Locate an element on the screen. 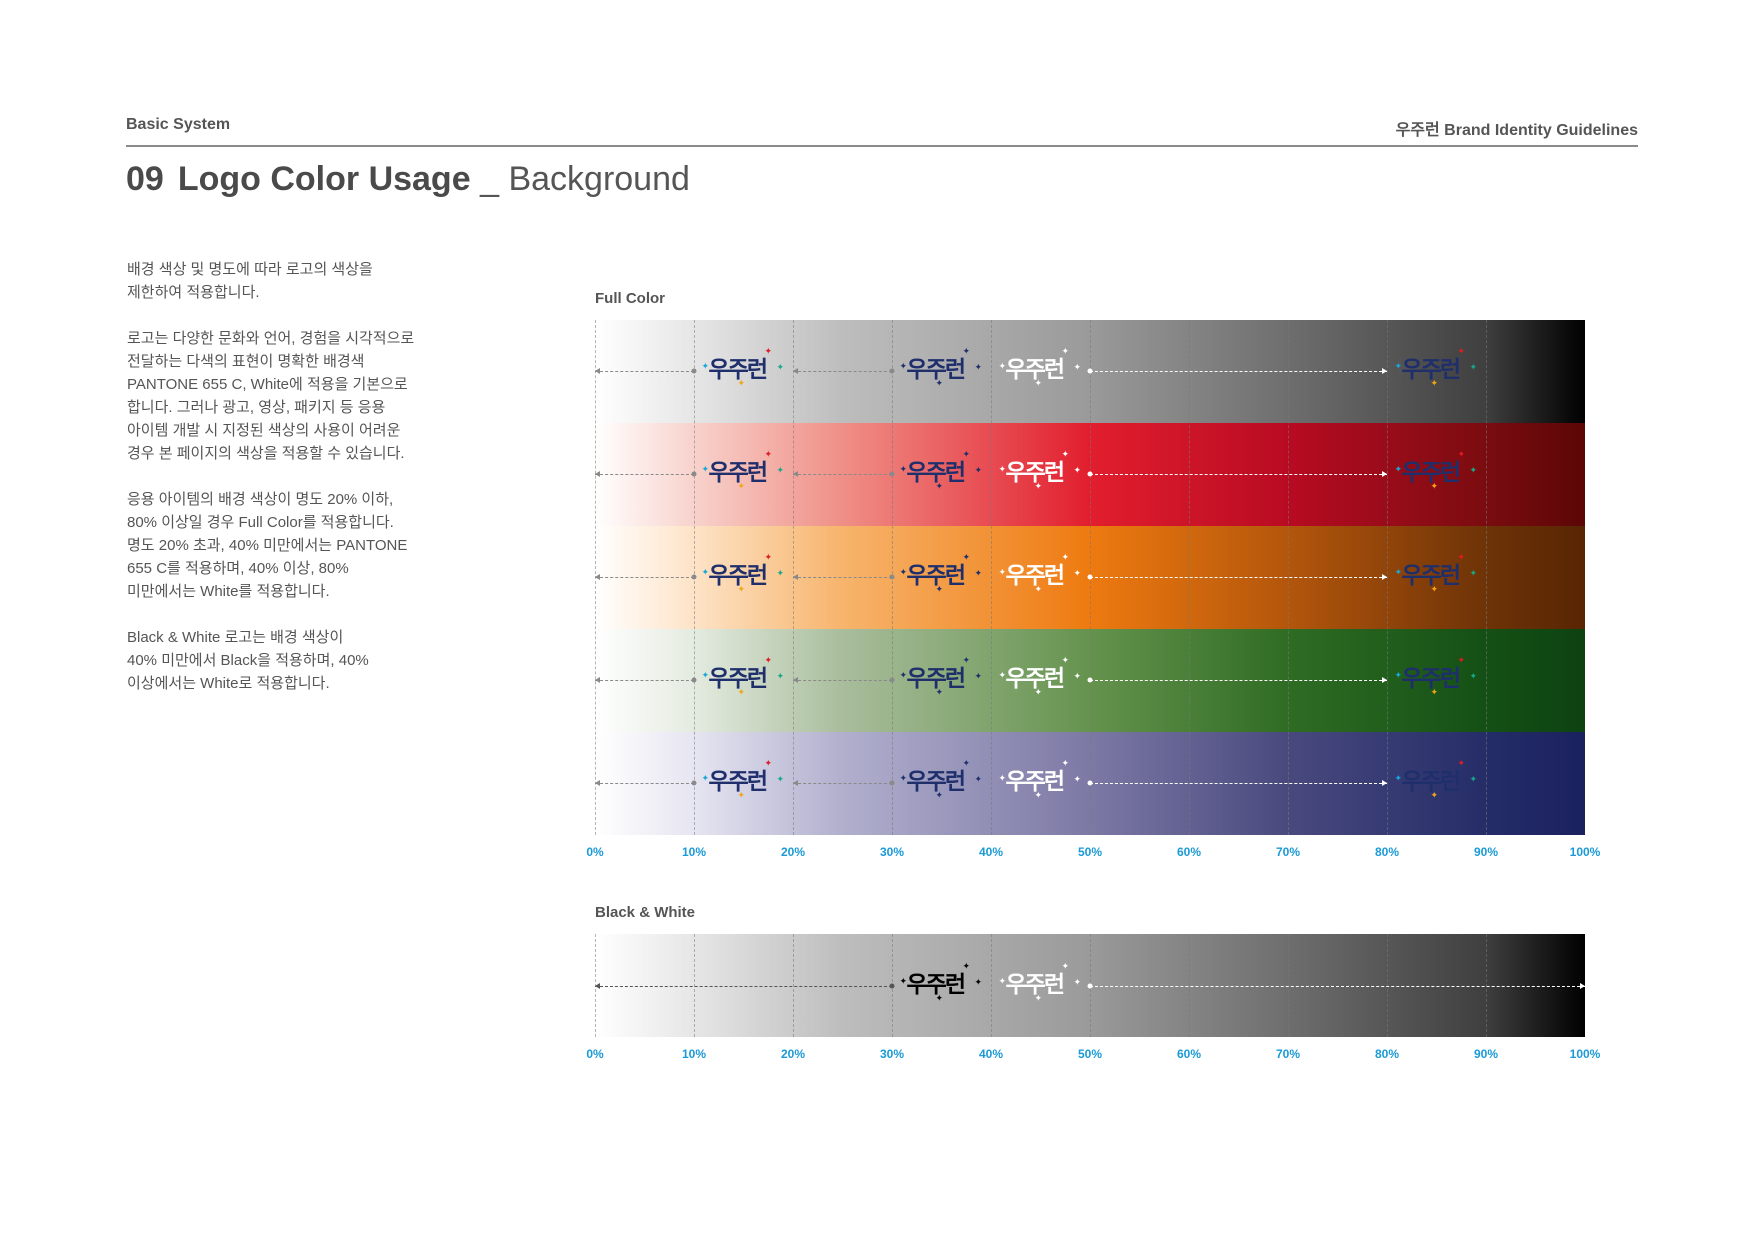 Image resolution: width=1754 pixels, height=1241 pixels. section-name: Basic System is located at coordinates (178, 124).